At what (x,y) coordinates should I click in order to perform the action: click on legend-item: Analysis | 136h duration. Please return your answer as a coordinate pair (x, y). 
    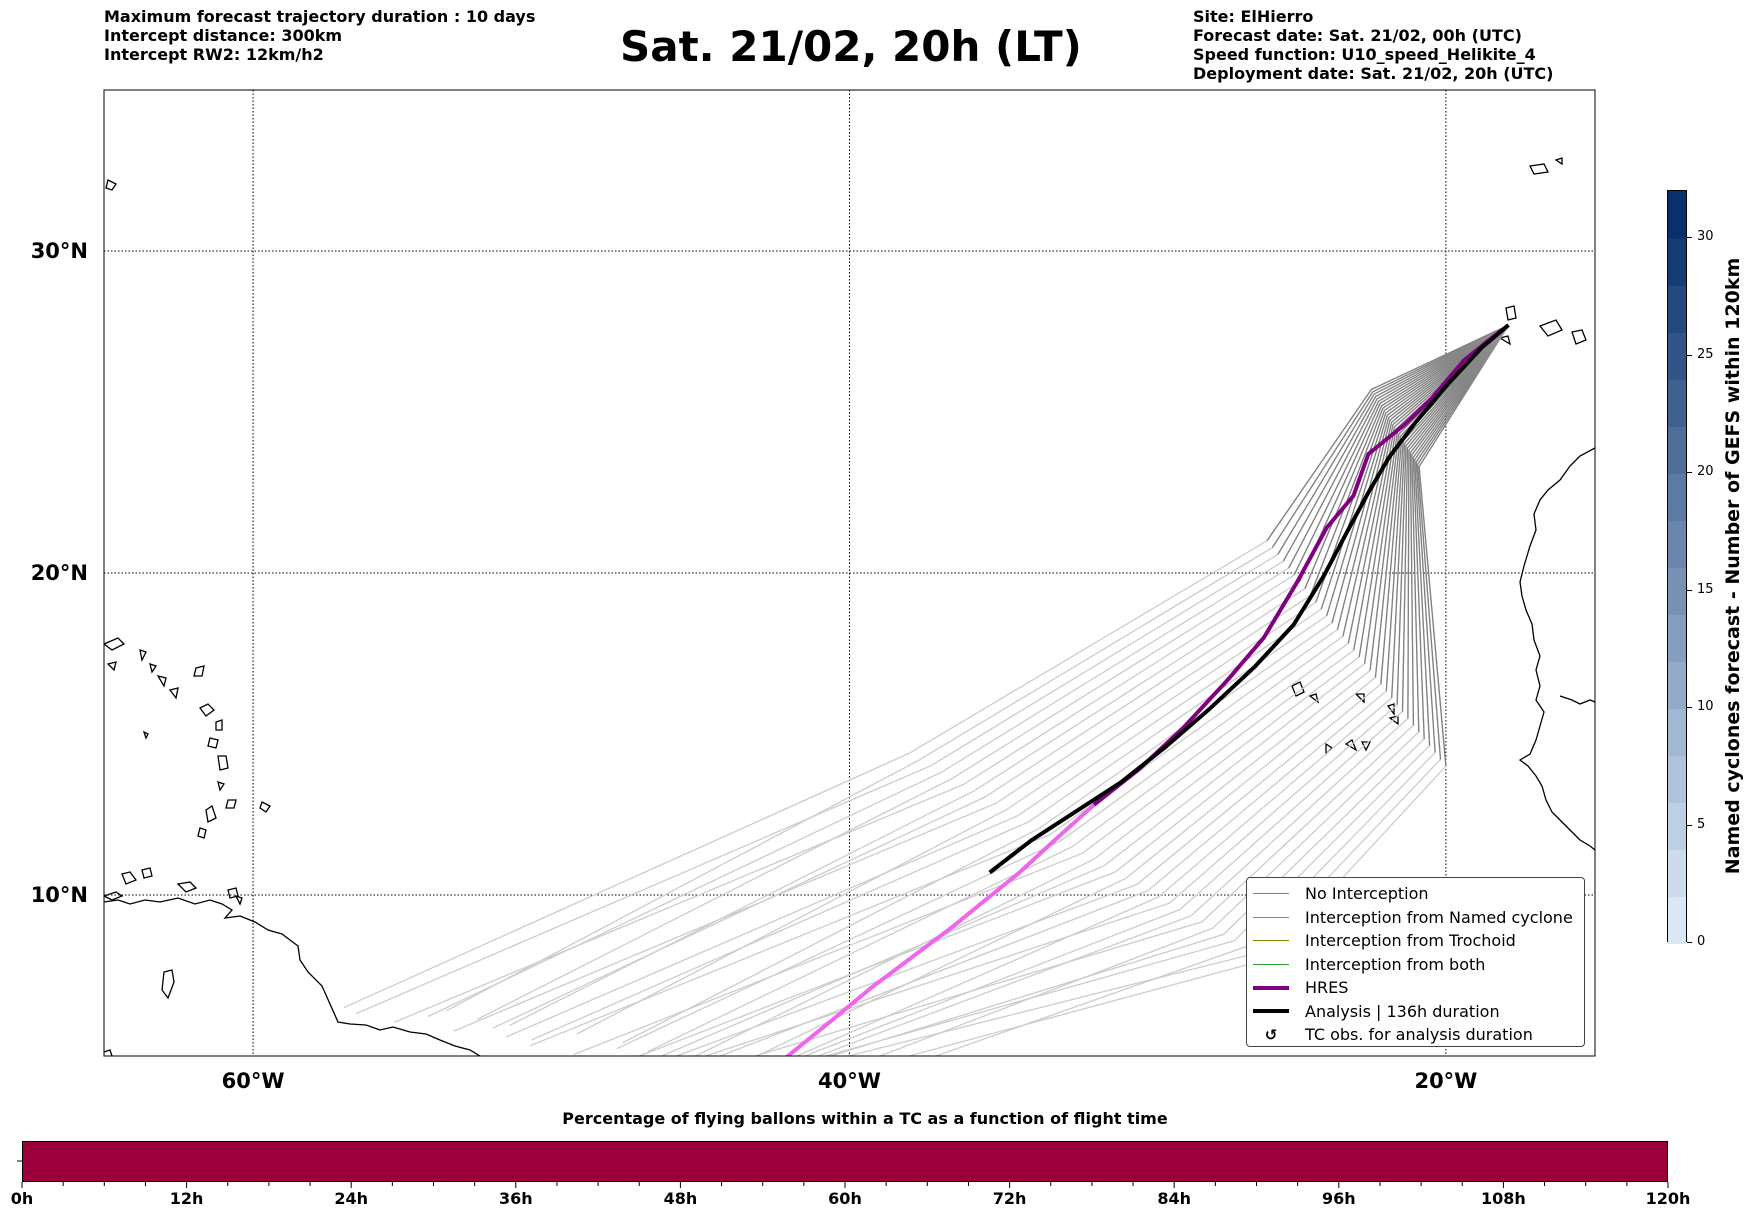
    Looking at the image, I should click on (1418, 1012).